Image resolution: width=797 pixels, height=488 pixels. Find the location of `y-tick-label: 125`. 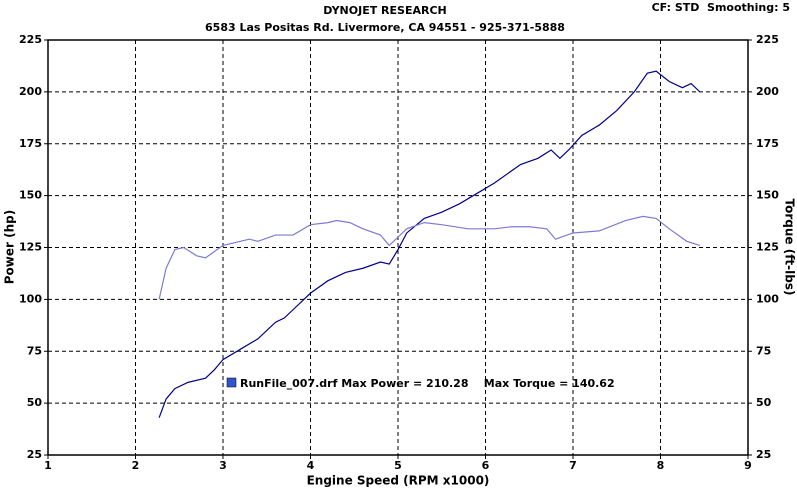

y-tick-label: 125 is located at coordinates (30, 247).